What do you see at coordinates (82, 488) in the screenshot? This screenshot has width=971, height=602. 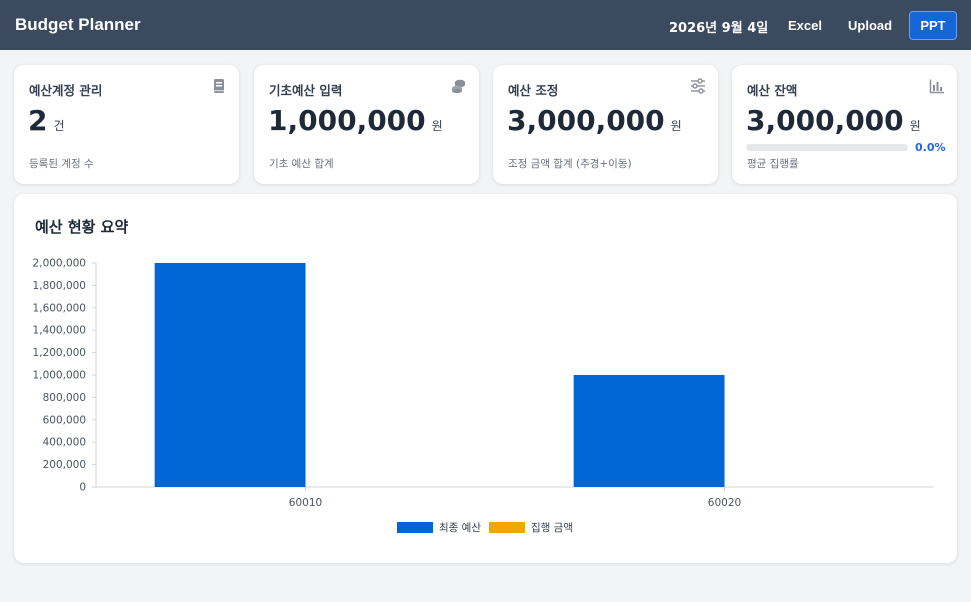 I see `y-tick-label: 0` at bounding box center [82, 488].